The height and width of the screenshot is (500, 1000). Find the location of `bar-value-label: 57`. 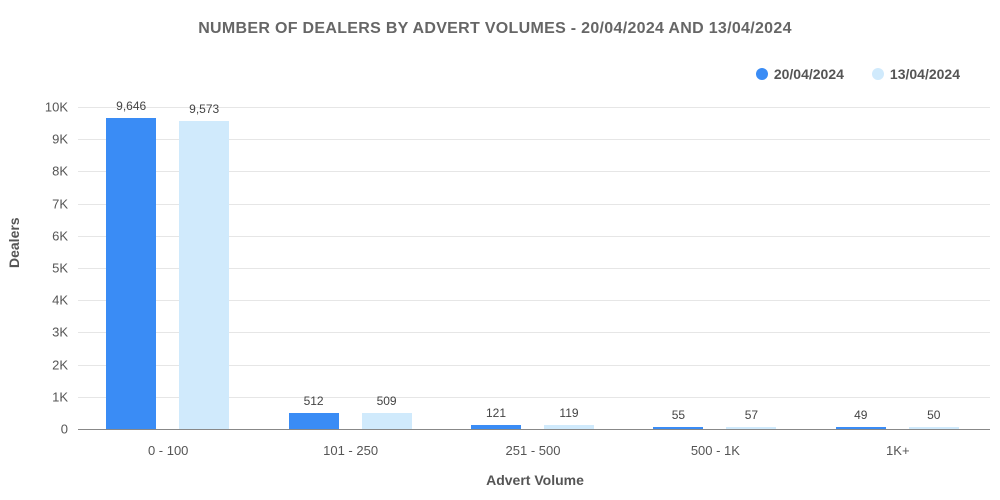

bar-value-label: 57 is located at coordinates (751, 415).